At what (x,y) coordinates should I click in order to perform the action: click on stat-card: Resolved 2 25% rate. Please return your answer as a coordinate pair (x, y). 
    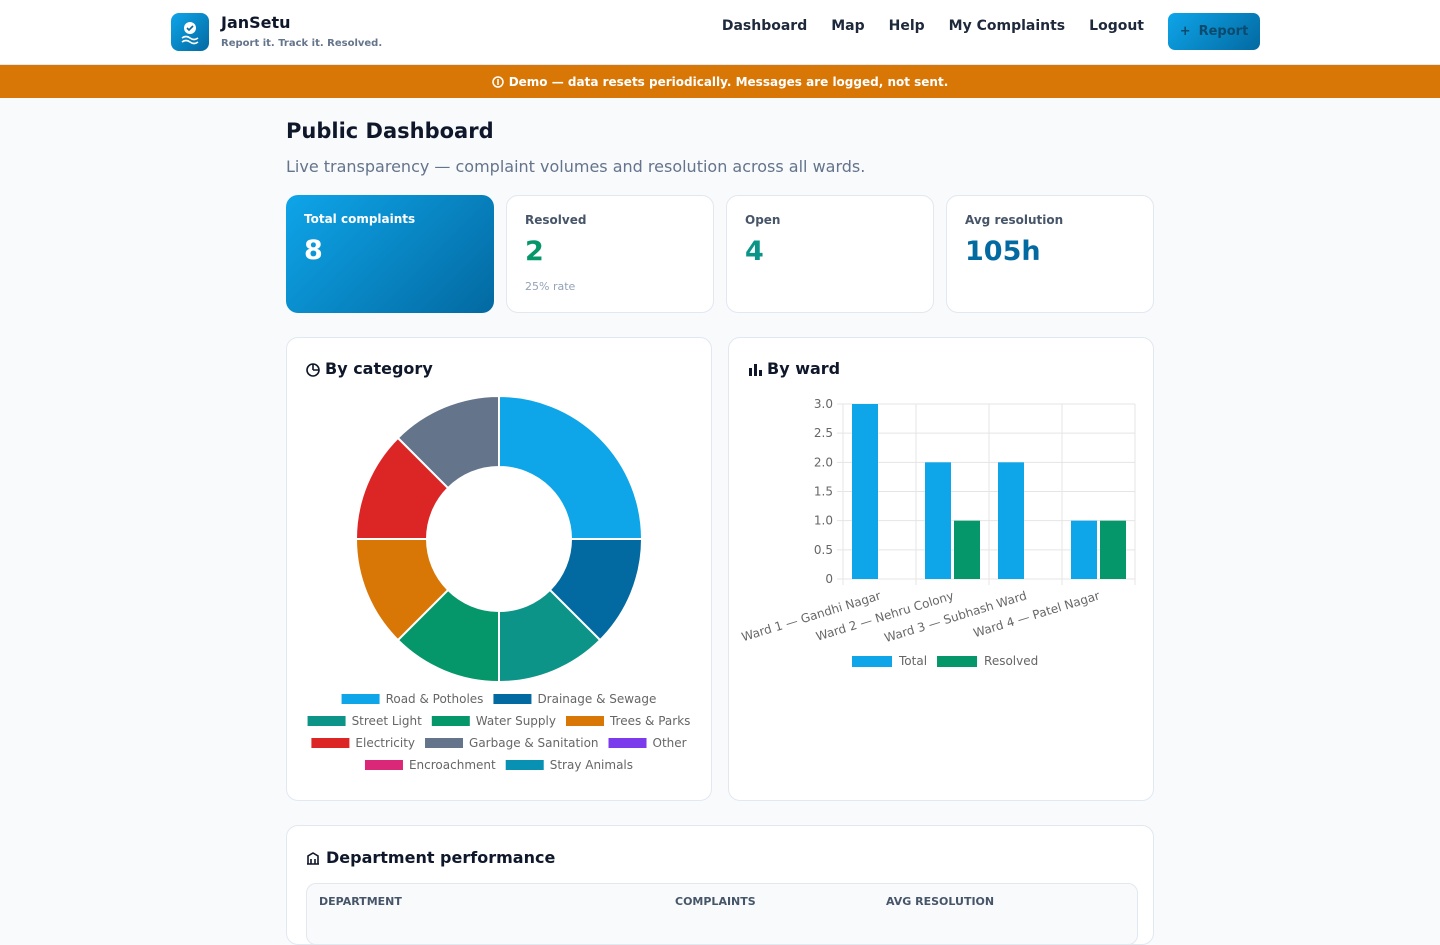
    Looking at the image, I should click on (610, 254).